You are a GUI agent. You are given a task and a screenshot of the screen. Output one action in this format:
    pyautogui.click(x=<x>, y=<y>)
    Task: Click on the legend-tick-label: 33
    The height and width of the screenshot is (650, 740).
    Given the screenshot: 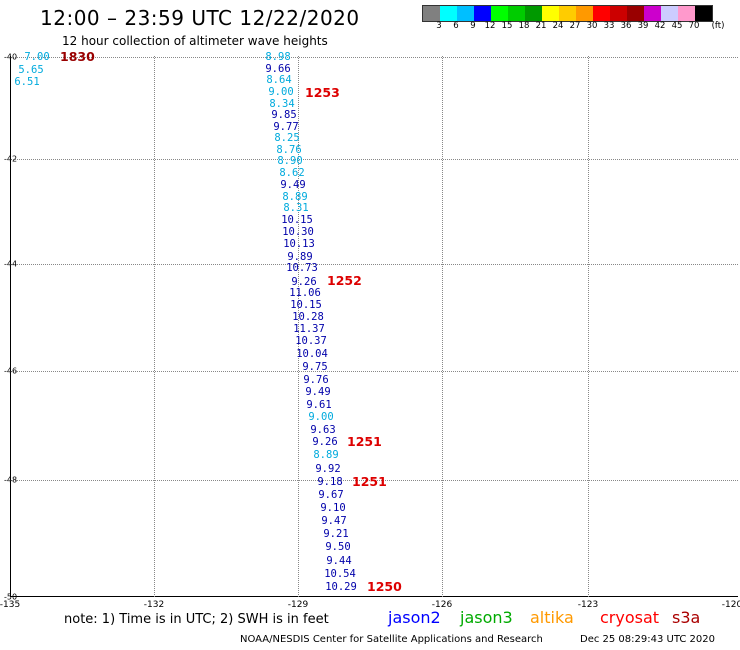 What is the action you would take?
    pyautogui.click(x=609, y=26)
    